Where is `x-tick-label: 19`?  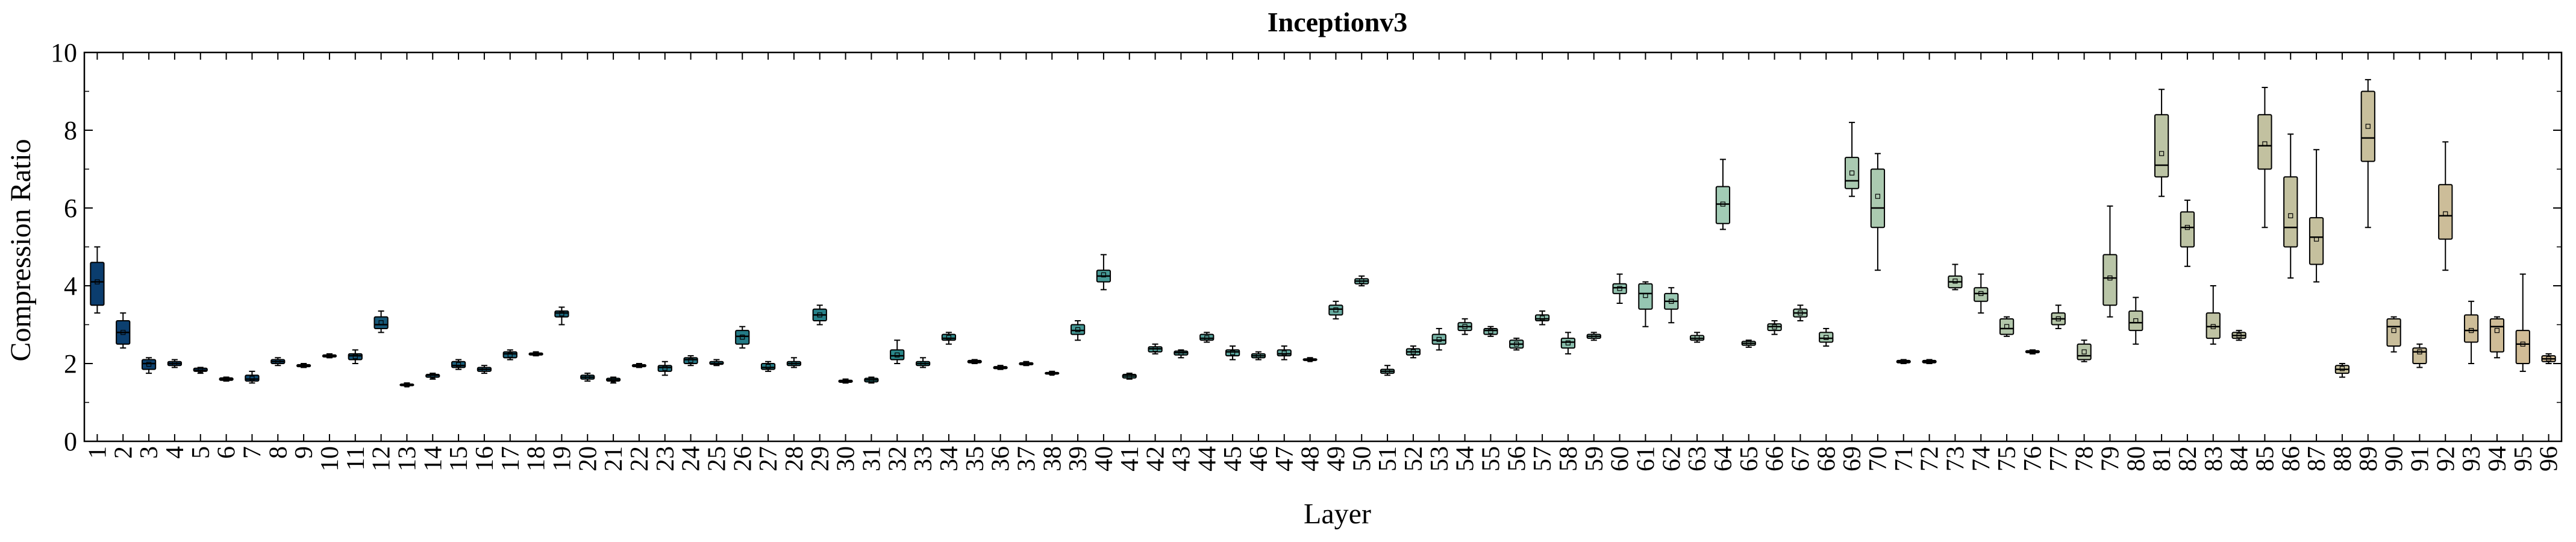 x-tick-label: 19 is located at coordinates (562, 459).